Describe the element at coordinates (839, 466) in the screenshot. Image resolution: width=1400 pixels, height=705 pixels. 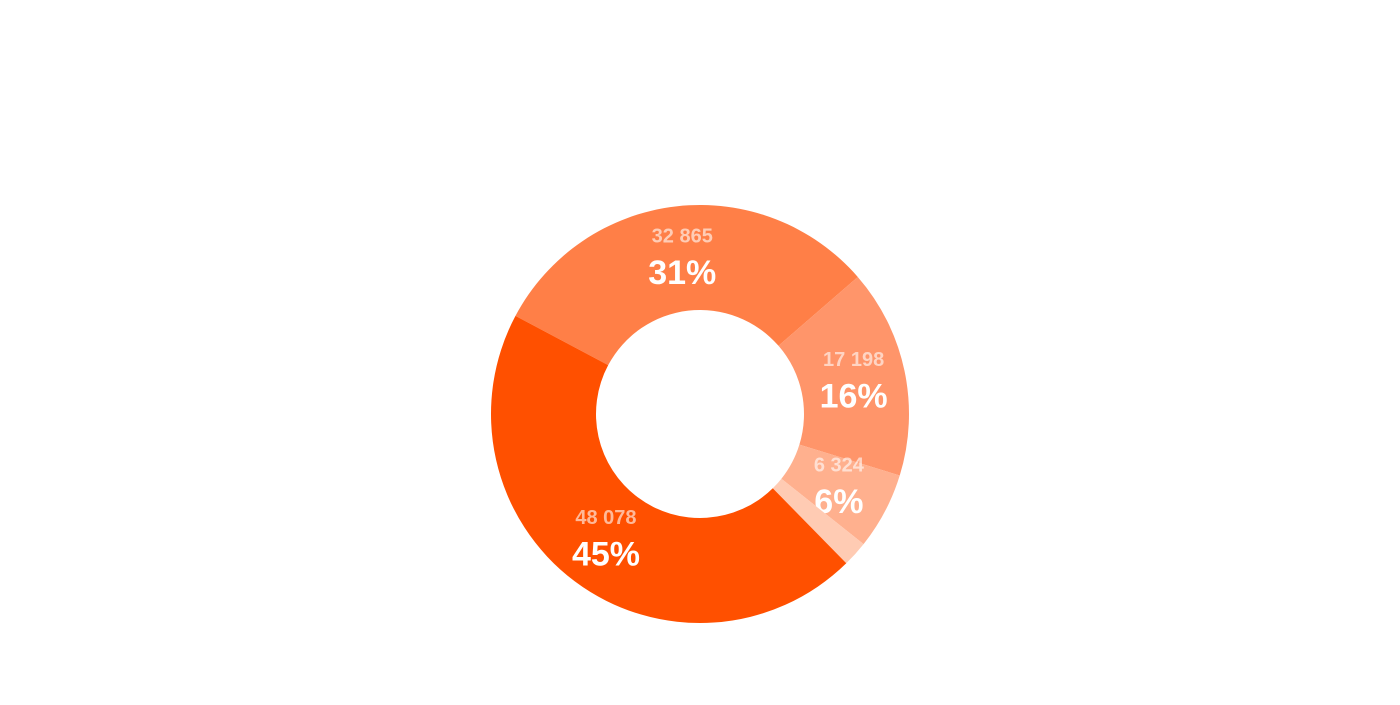
I see `value-label: 6 324` at that location.